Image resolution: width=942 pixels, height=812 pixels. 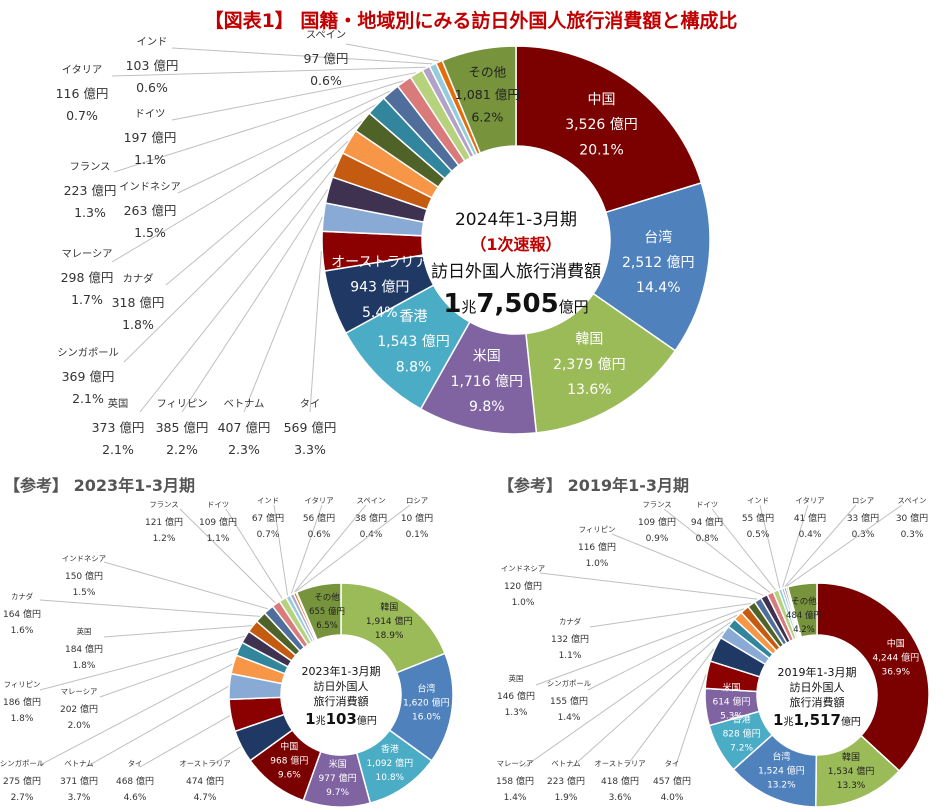 I want to click on c2024-center-label: 訪日外国人旅行消費額, so click(x=516, y=272).